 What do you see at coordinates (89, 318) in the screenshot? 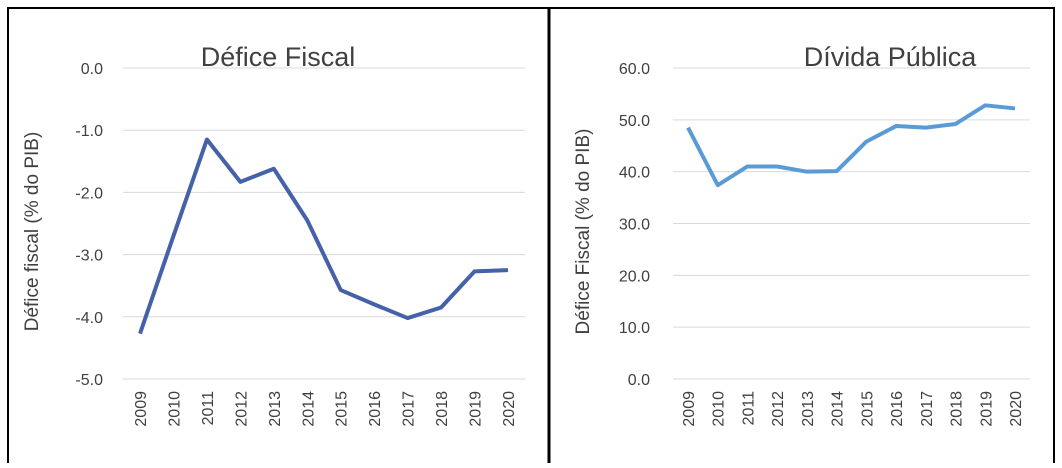
I see `y-tick-label: -4.0` at bounding box center [89, 318].